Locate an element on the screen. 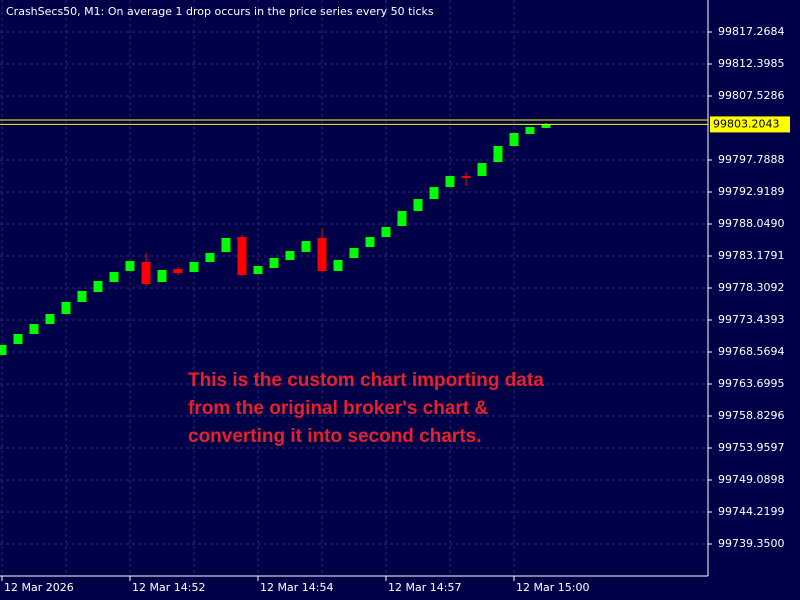 This screenshot has height=600, width=800. annotation: from the original broker's chart & is located at coordinates (338, 408).